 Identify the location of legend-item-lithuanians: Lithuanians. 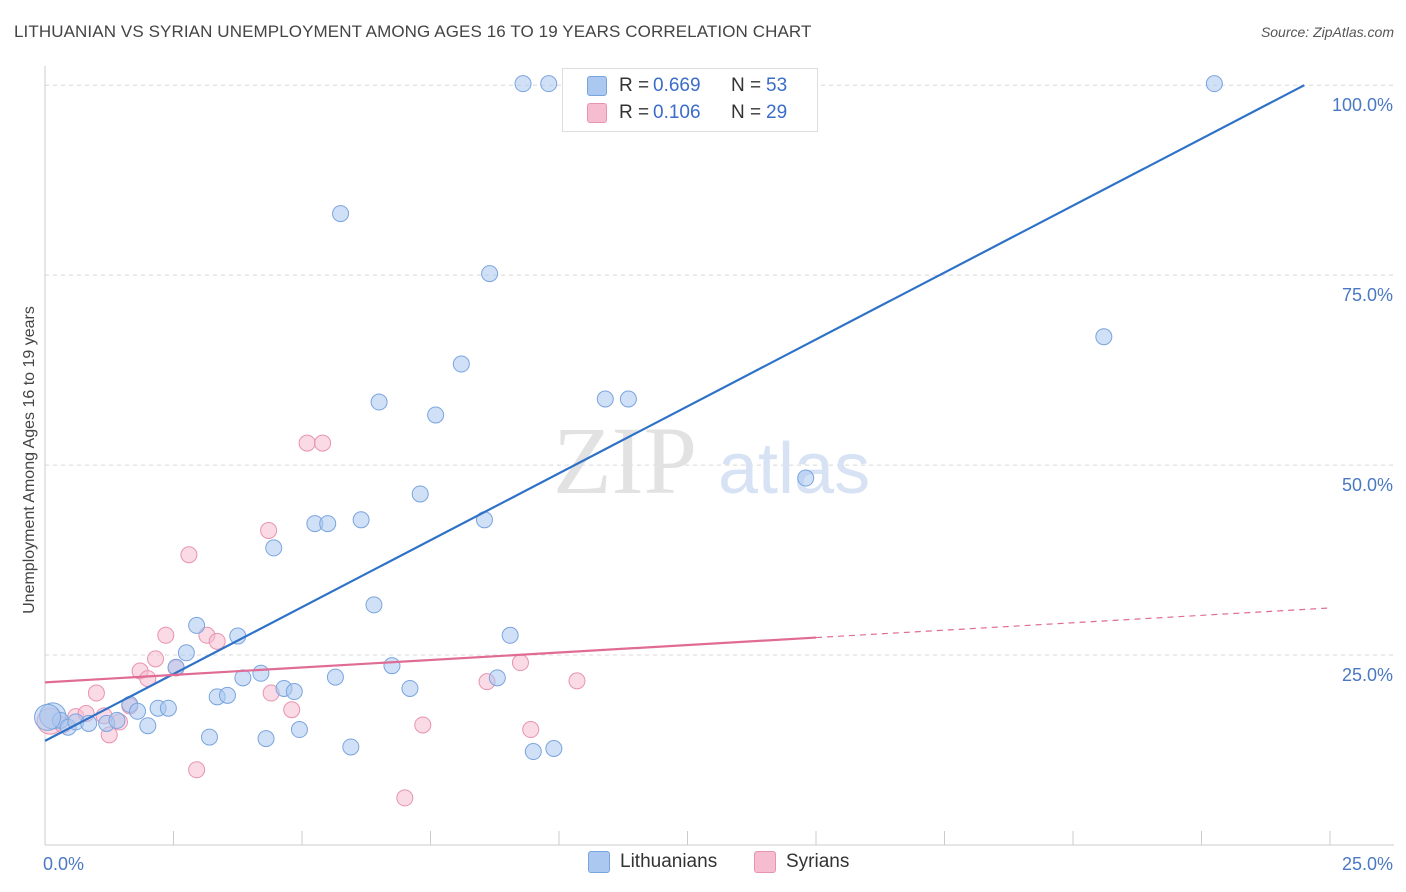
(652, 862).